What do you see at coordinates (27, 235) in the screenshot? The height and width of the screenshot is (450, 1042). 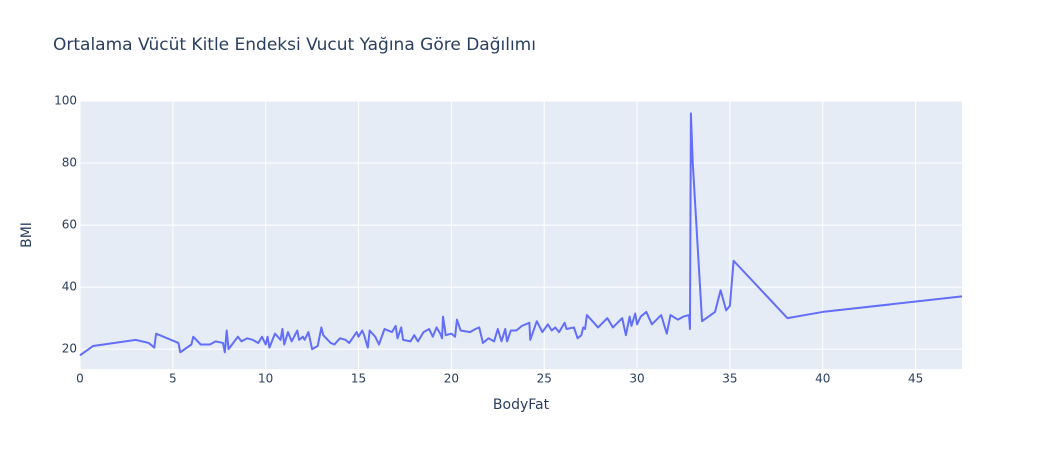 I see `y-axis-title: BMI` at bounding box center [27, 235].